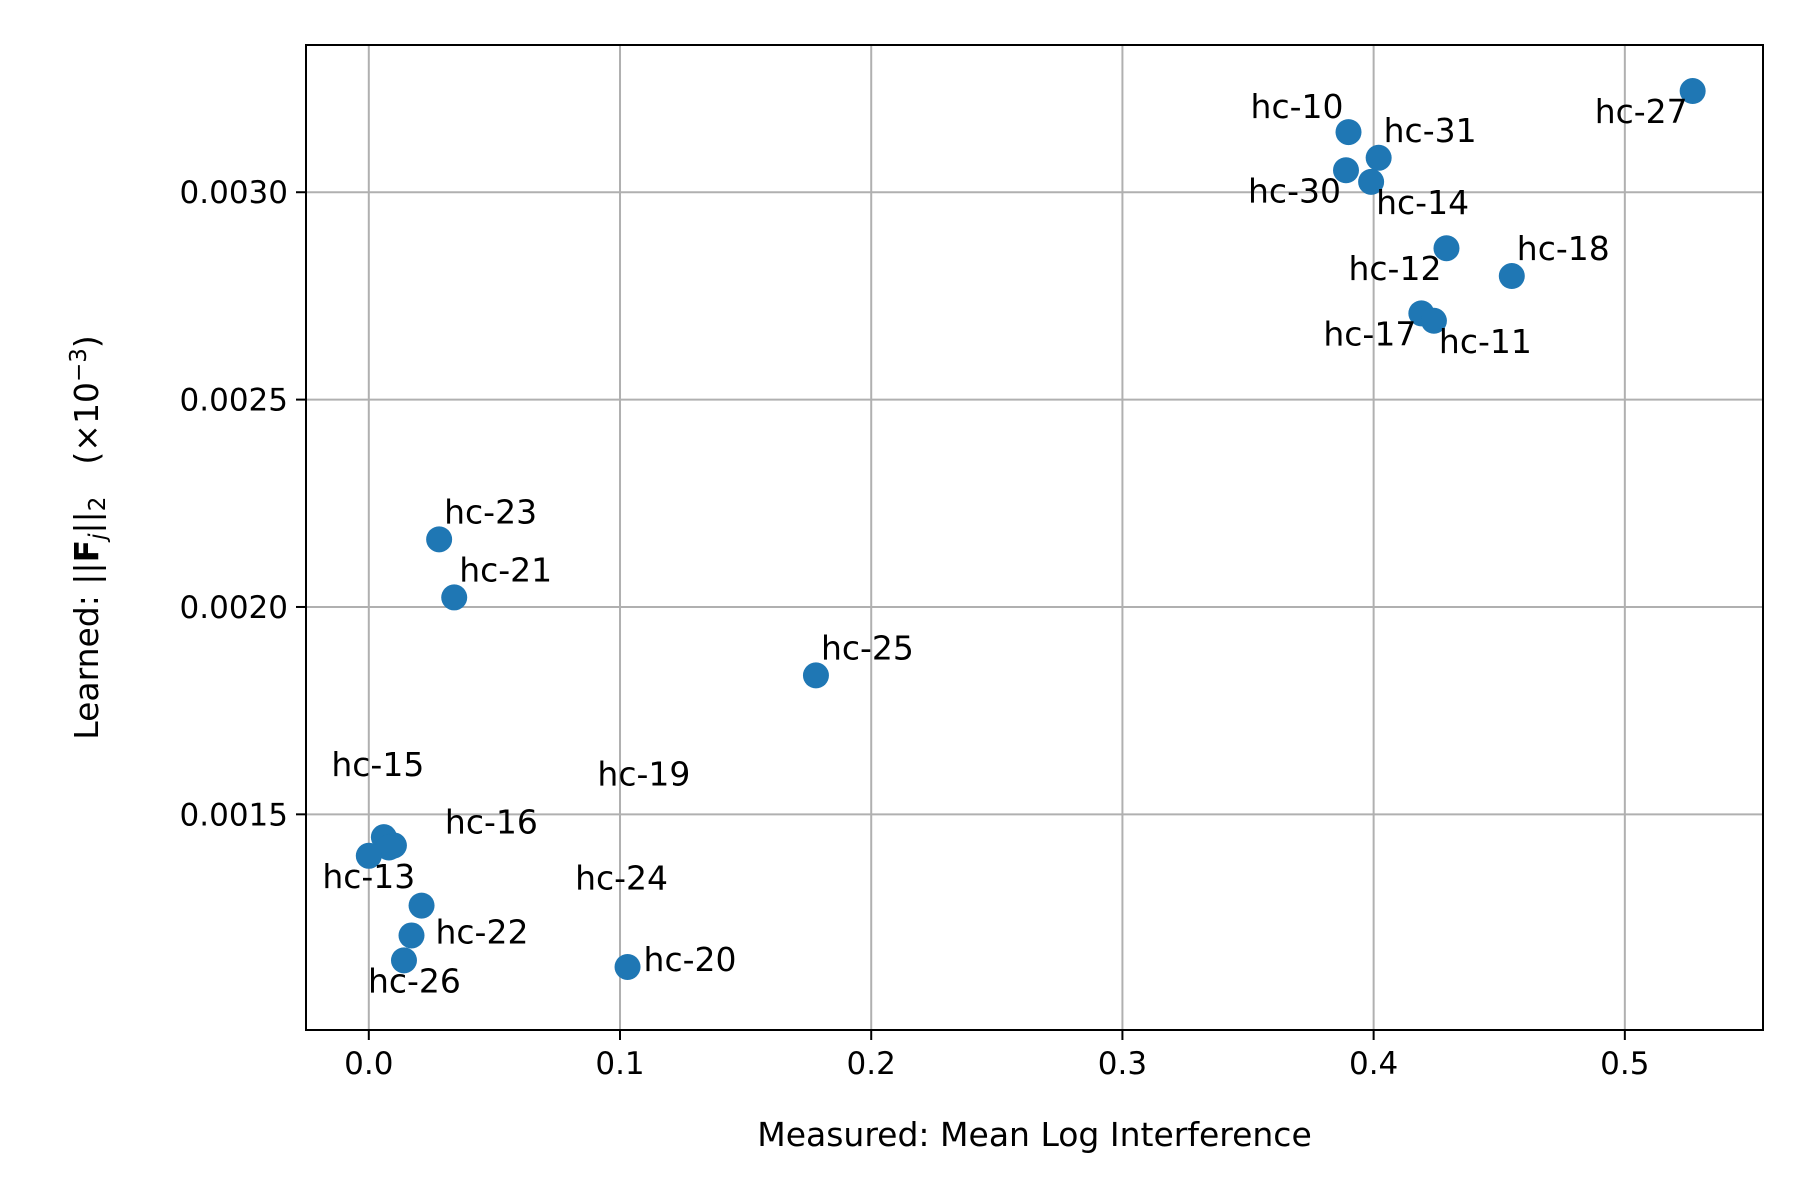 The height and width of the screenshot is (1200, 1800). What do you see at coordinates (491, 821) in the screenshot?
I see `point-label: hc-16` at bounding box center [491, 821].